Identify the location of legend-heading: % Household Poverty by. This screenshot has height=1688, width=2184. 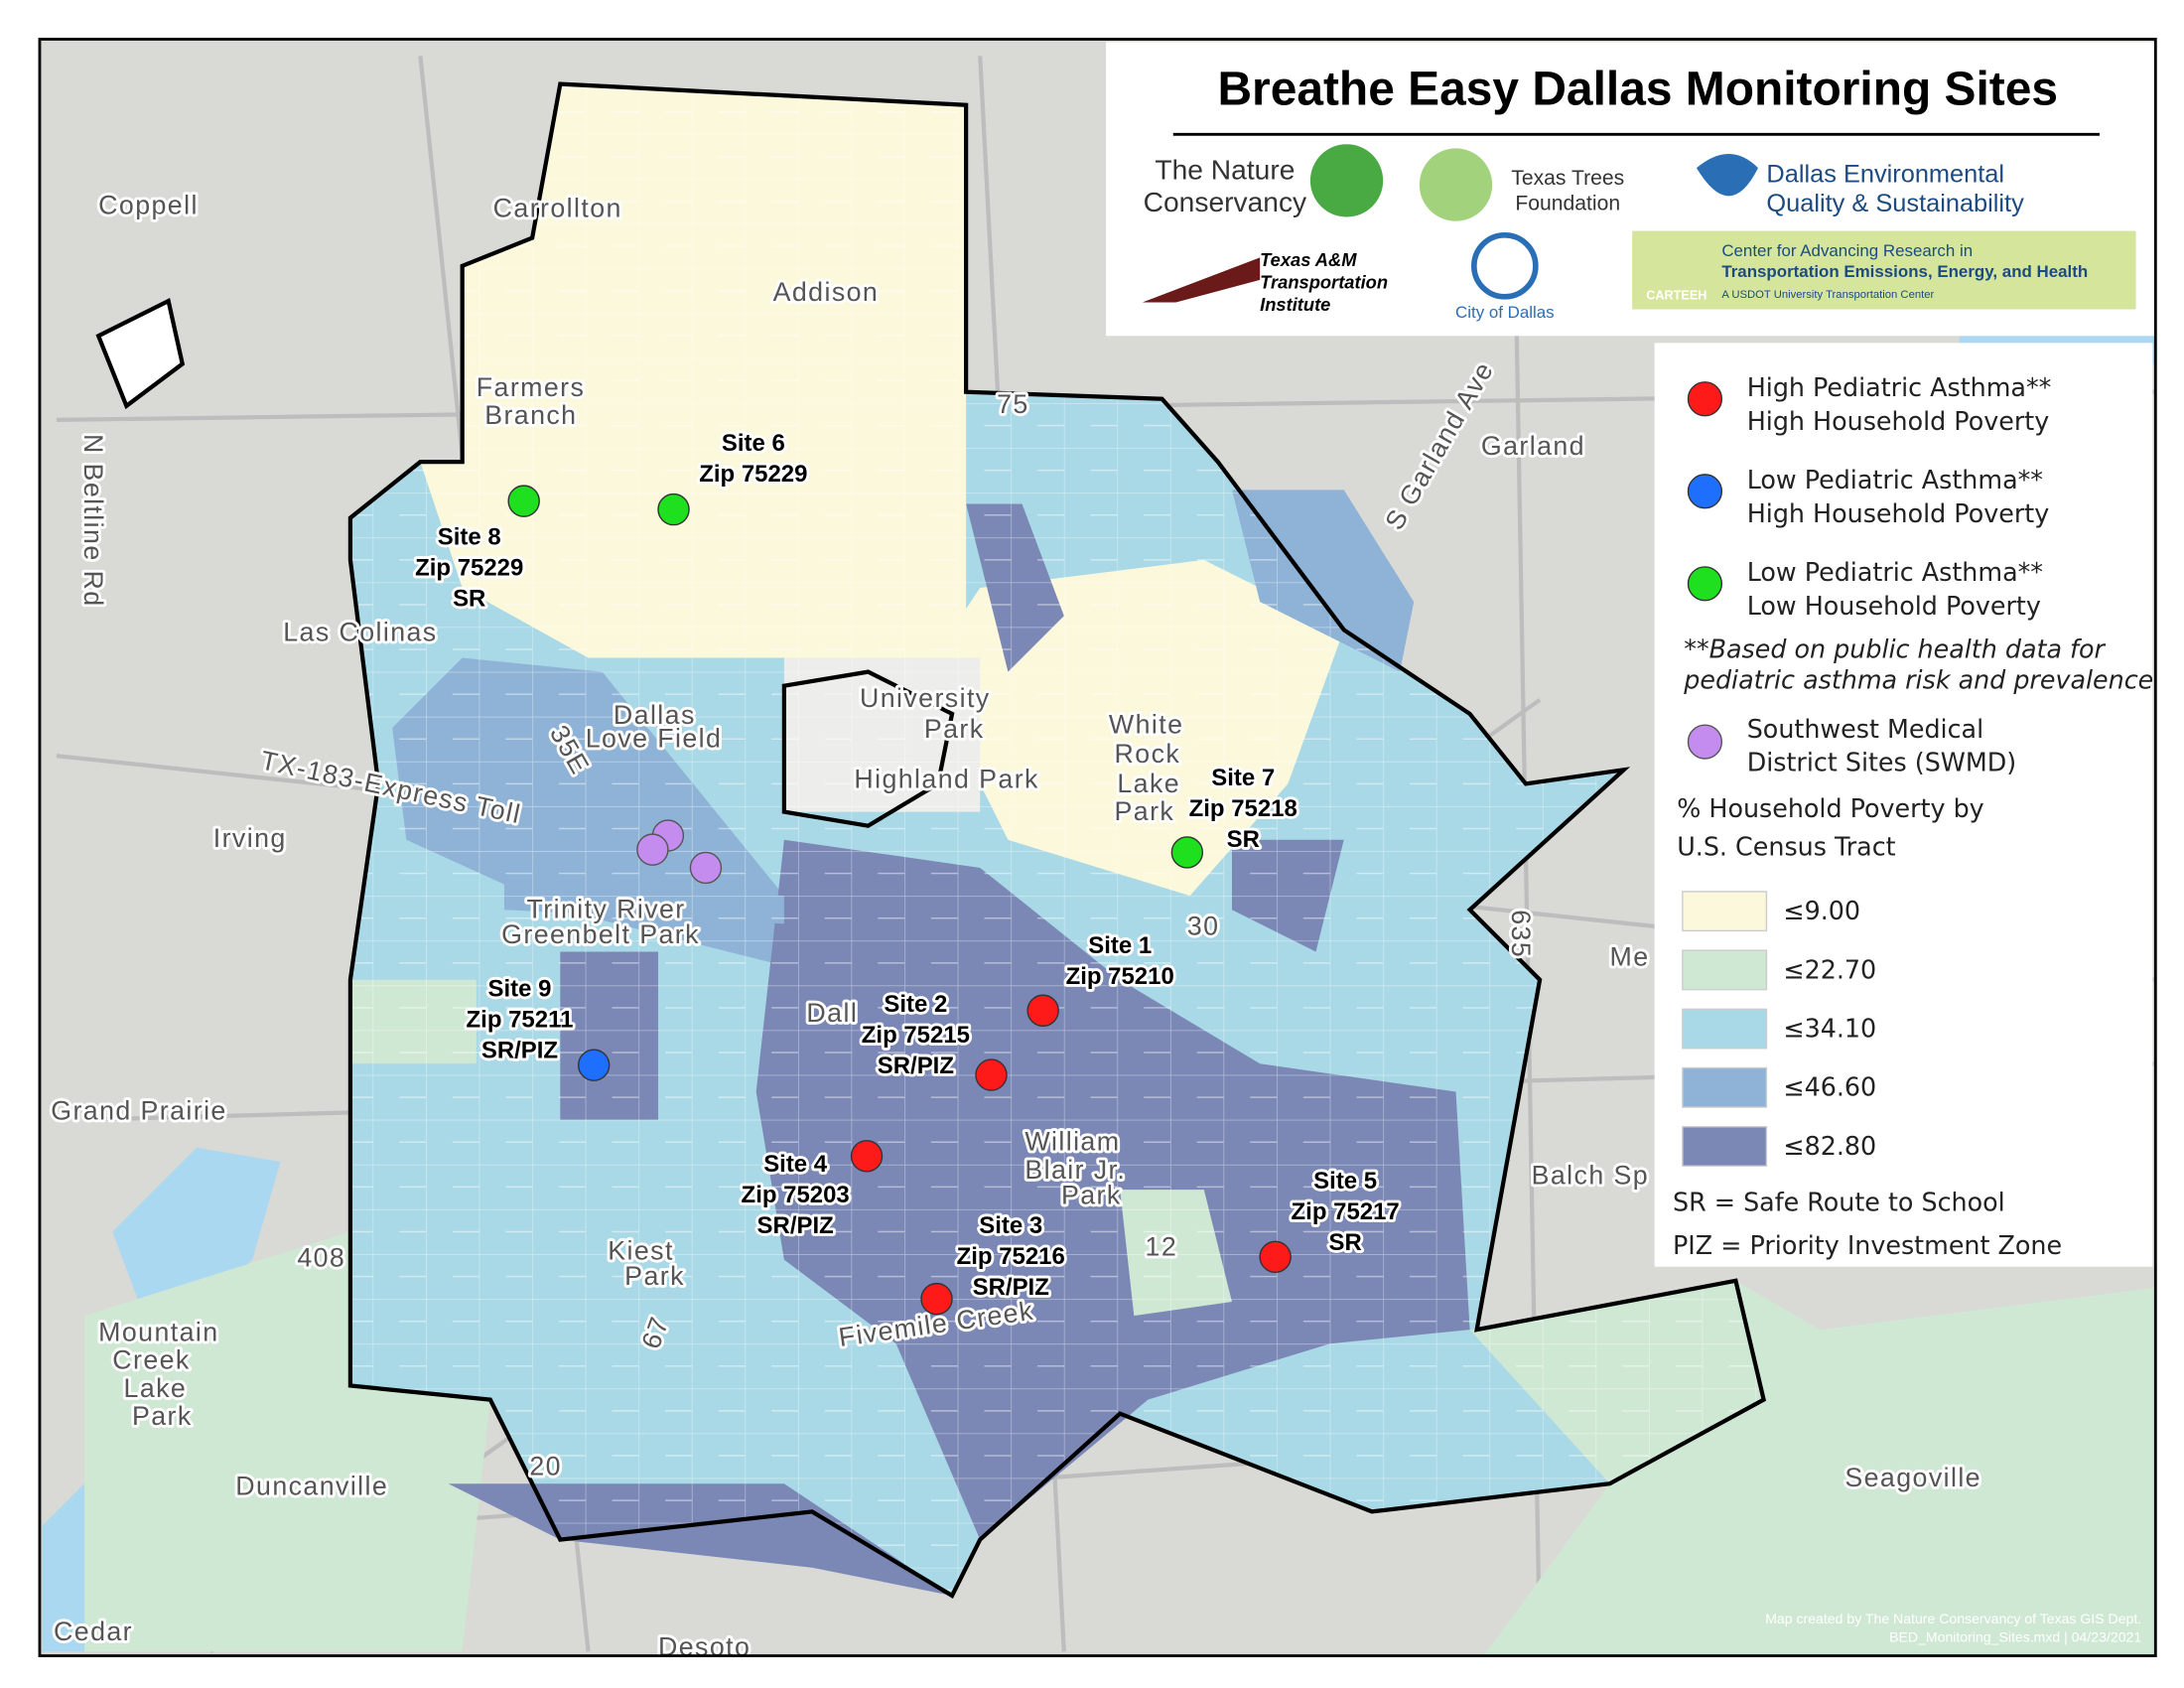
(1830, 808).